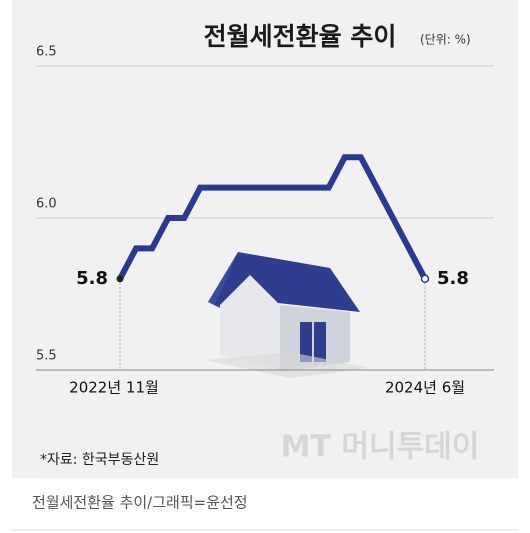  What do you see at coordinates (46, 204) in the screenshot?
I see `y-tick-label: 6.0` at bounding box center [46, 204].